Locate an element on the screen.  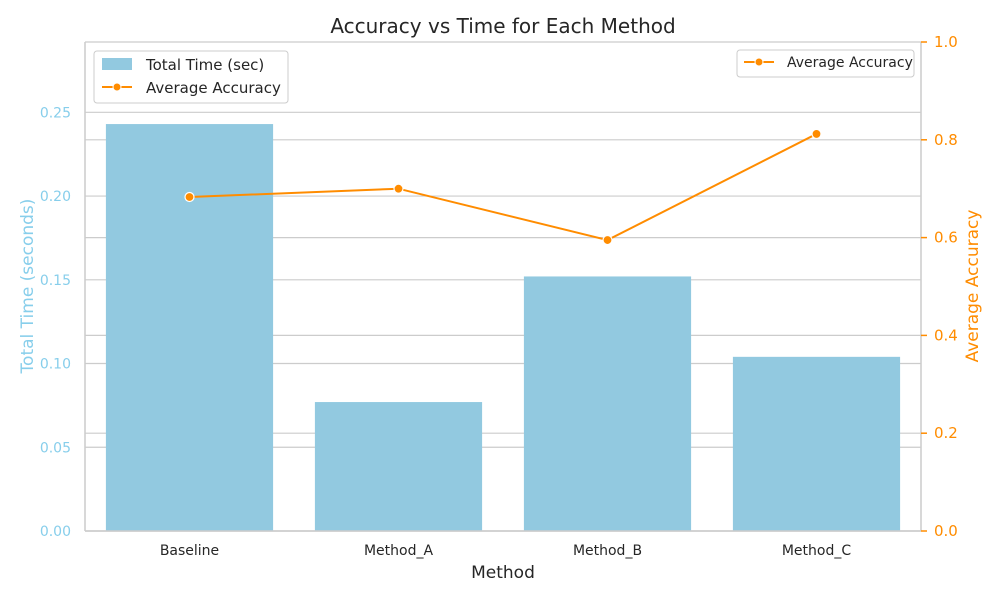
chart-title: Accuracy vs Time for Each Method is located at coordinates (502, 26).